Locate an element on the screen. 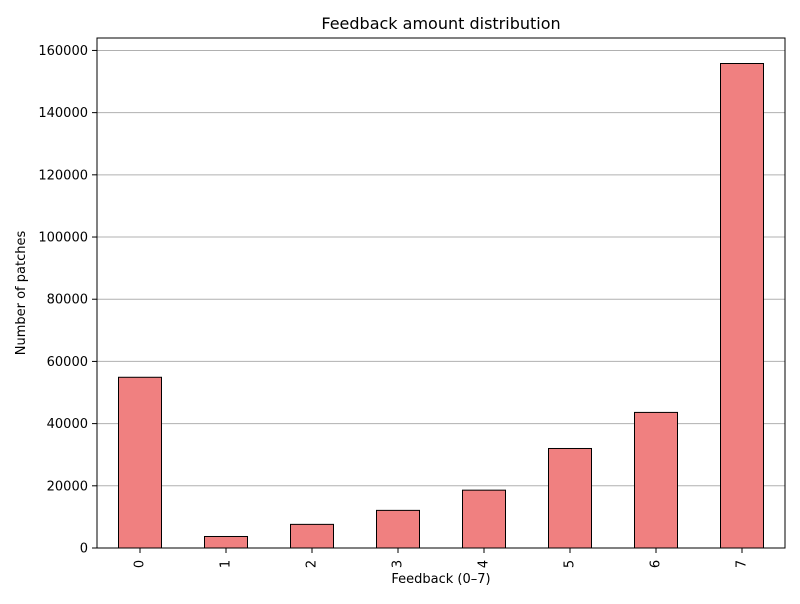 The height and width of the screenshot is (604, 800). y-tick-label: 40000 is located at coordinates (67, 424).